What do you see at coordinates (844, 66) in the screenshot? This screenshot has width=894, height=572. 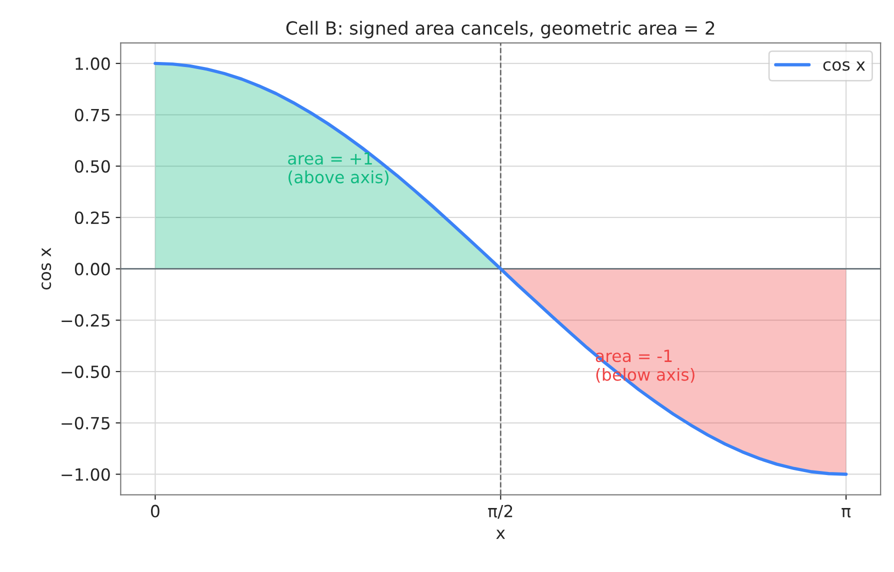 I see `legend-label: cos x` at bounding box center [844, 66].